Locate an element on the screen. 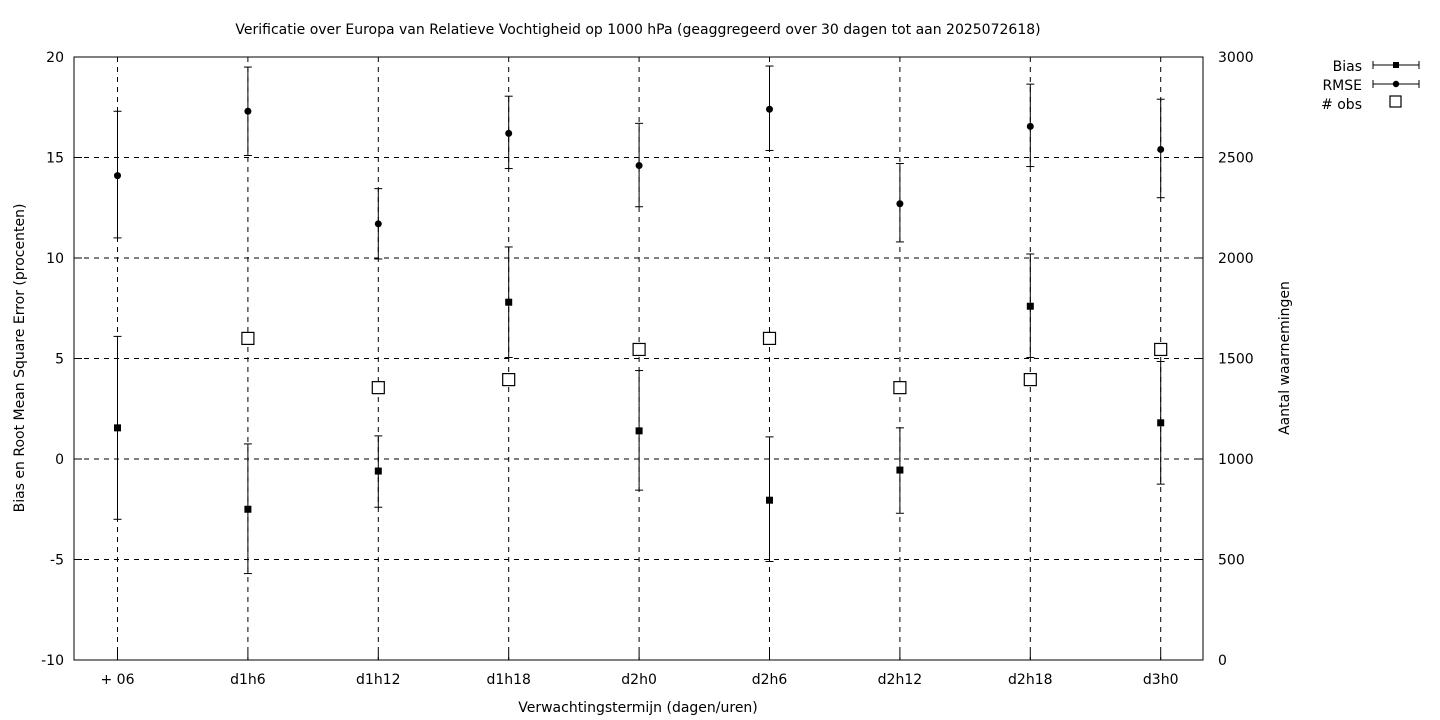  x-tick-label: d2h6 is located at coordinates (770, 680).